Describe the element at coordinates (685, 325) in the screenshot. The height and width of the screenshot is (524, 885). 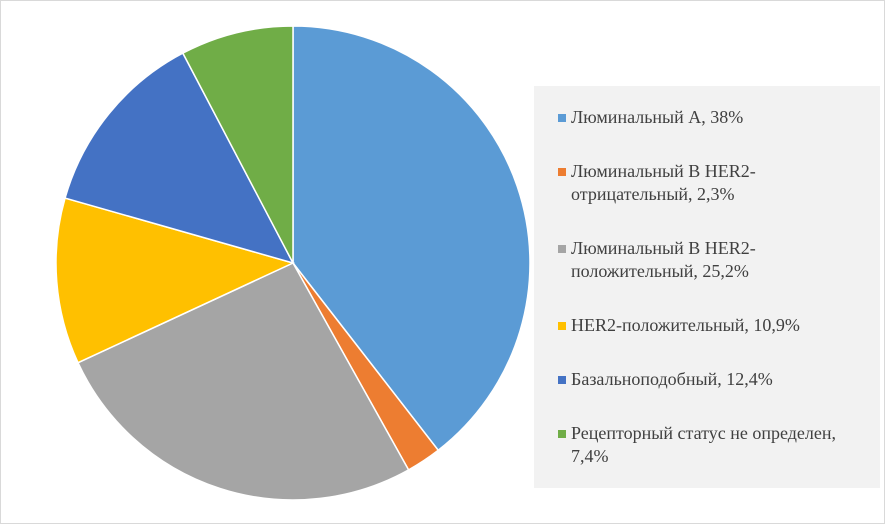
I see `legend-label: HER2-положительный, 10,9%` at that location.